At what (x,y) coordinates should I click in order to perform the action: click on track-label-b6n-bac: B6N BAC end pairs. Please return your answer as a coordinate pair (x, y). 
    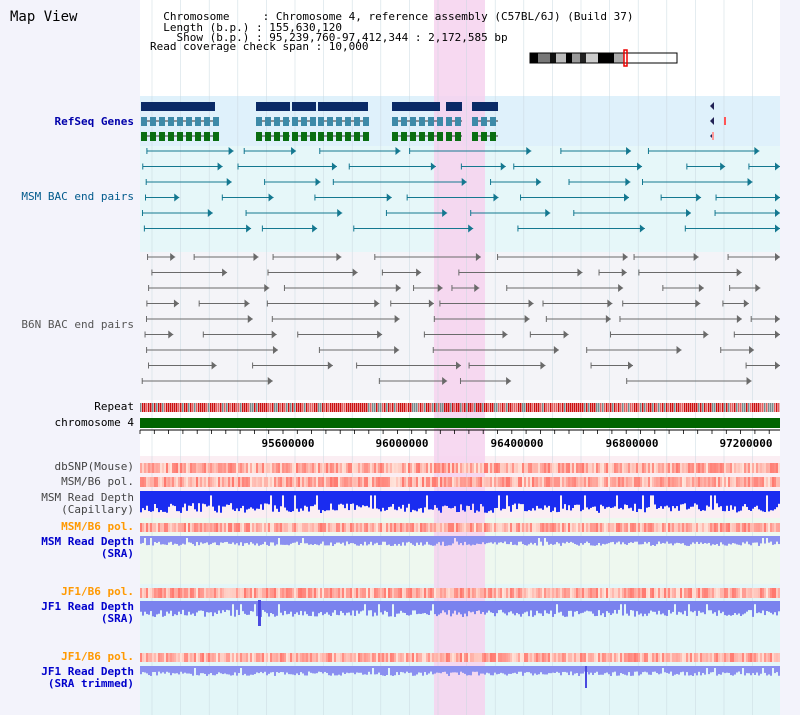
    Looking at the image, I should click on (77, 324).